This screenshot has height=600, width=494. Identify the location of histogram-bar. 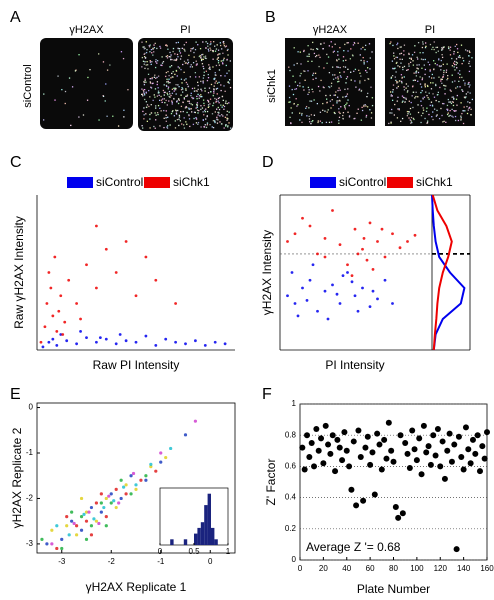
(185, 542).